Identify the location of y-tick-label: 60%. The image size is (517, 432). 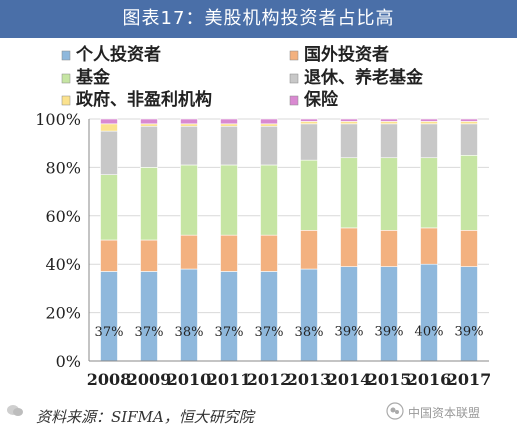
(63, 216).